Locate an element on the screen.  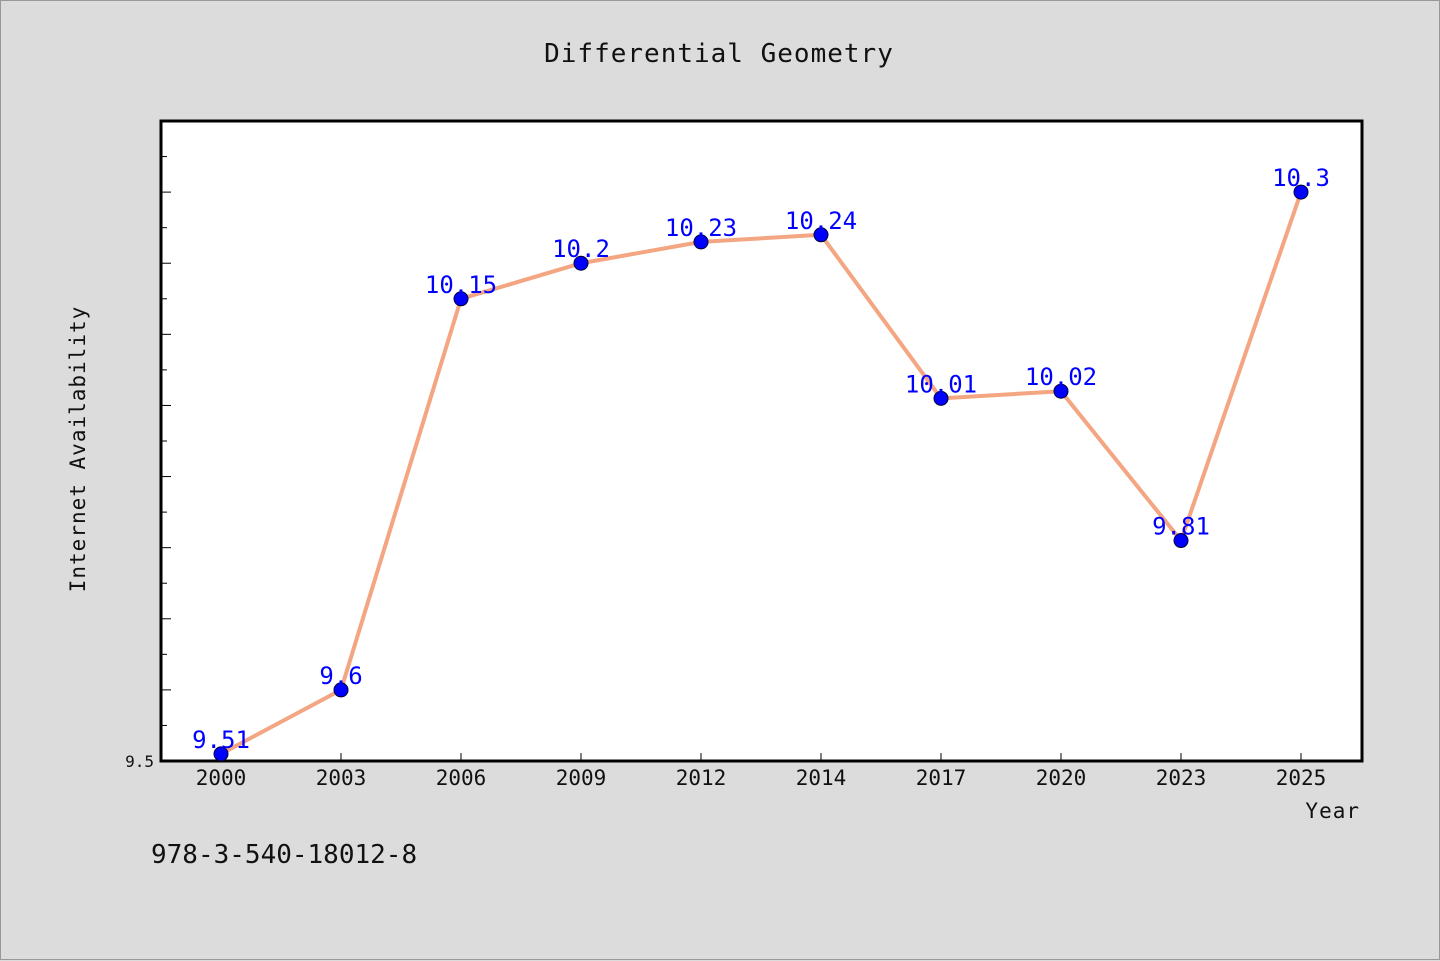
x-tick-label: 2006 is located at coordinates (461, 778).